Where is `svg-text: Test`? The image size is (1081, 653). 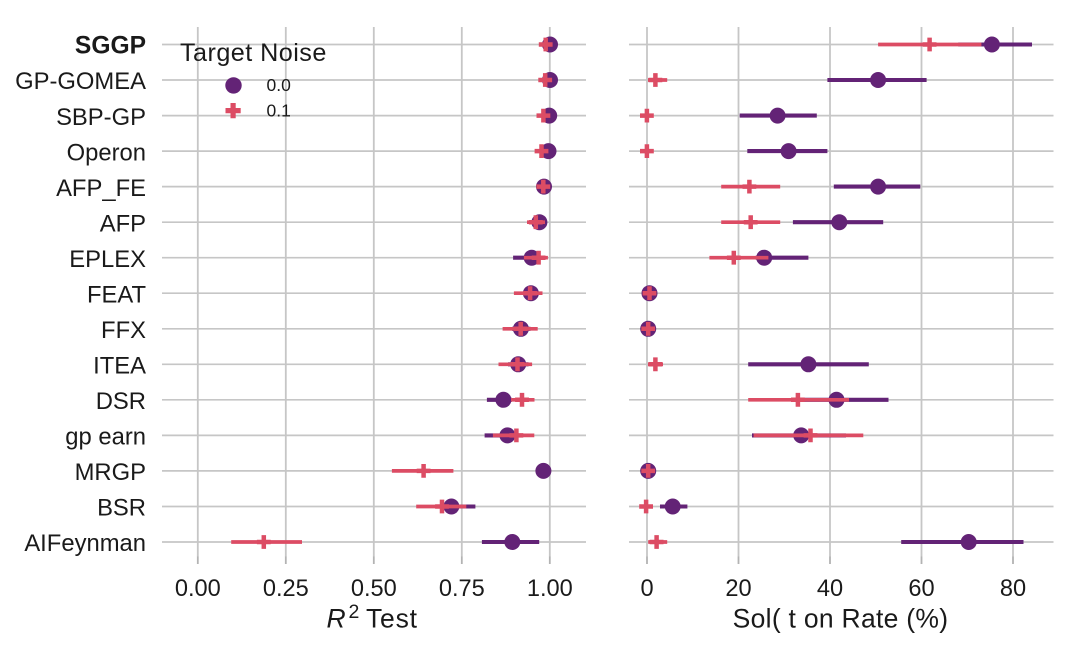 svg-text: Test is located at coordinates (392, 619).